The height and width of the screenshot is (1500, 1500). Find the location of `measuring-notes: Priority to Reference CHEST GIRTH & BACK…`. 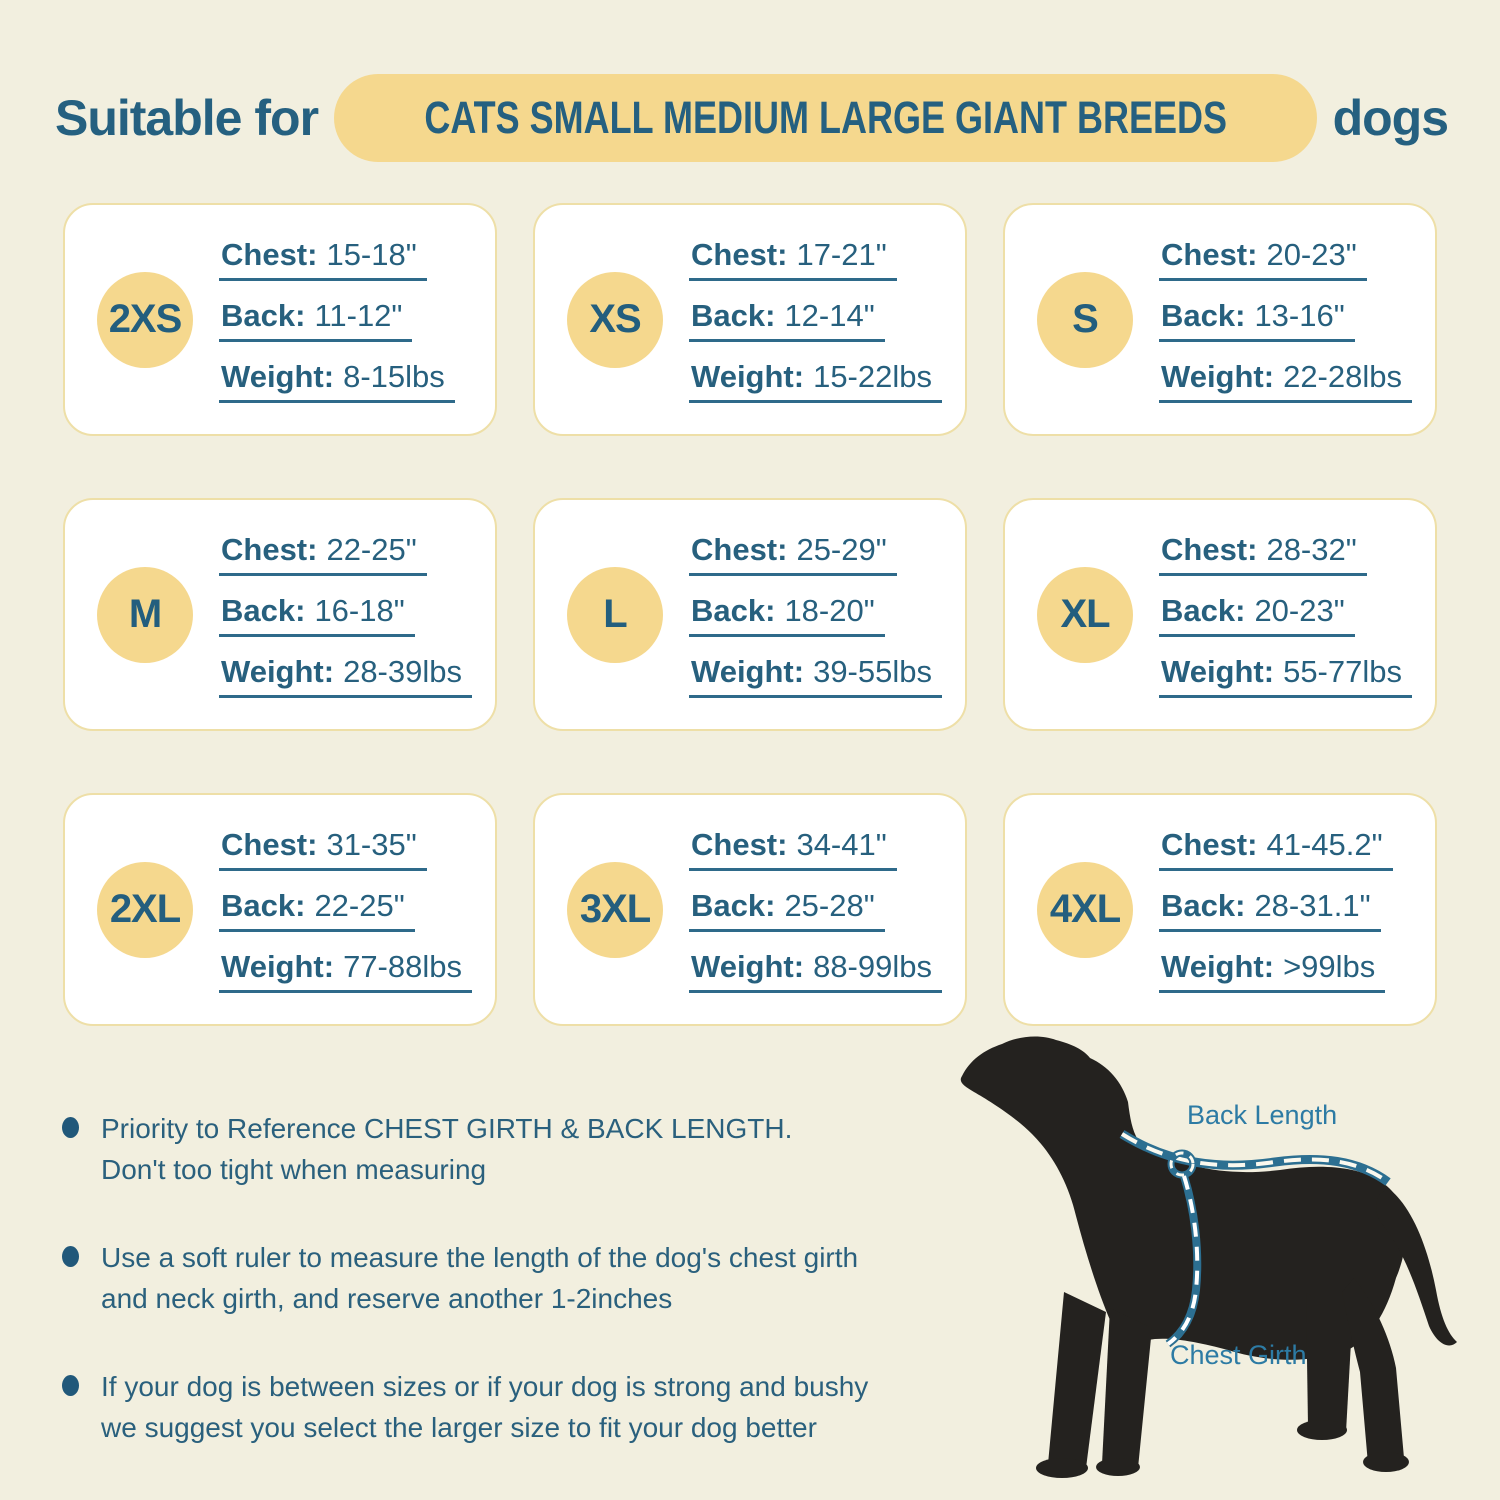

measuring-notes: Priority to Reference CHEST GIRTH & BACK… is located at coordinates (537, 1278).